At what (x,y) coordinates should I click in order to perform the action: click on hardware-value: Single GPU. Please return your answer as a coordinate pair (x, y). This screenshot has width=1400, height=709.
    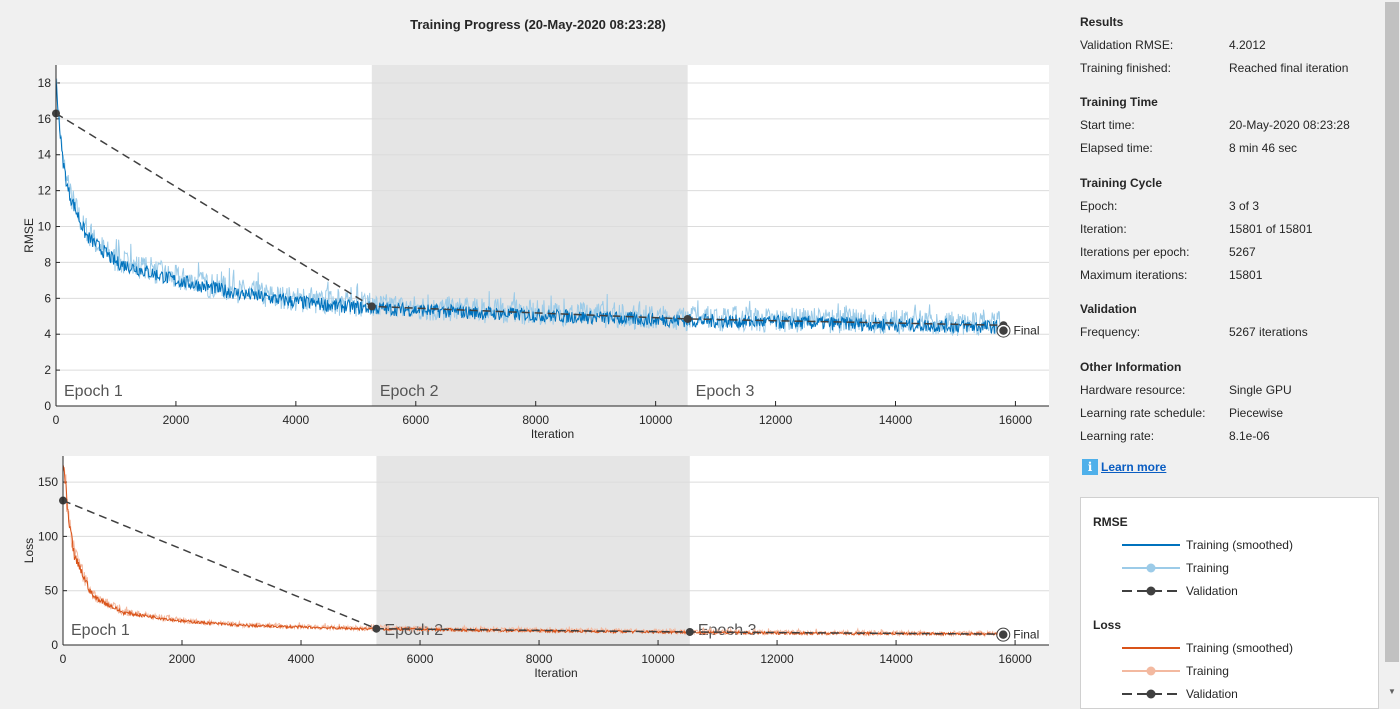
    Looking at the image, I should click on (1260, 390).